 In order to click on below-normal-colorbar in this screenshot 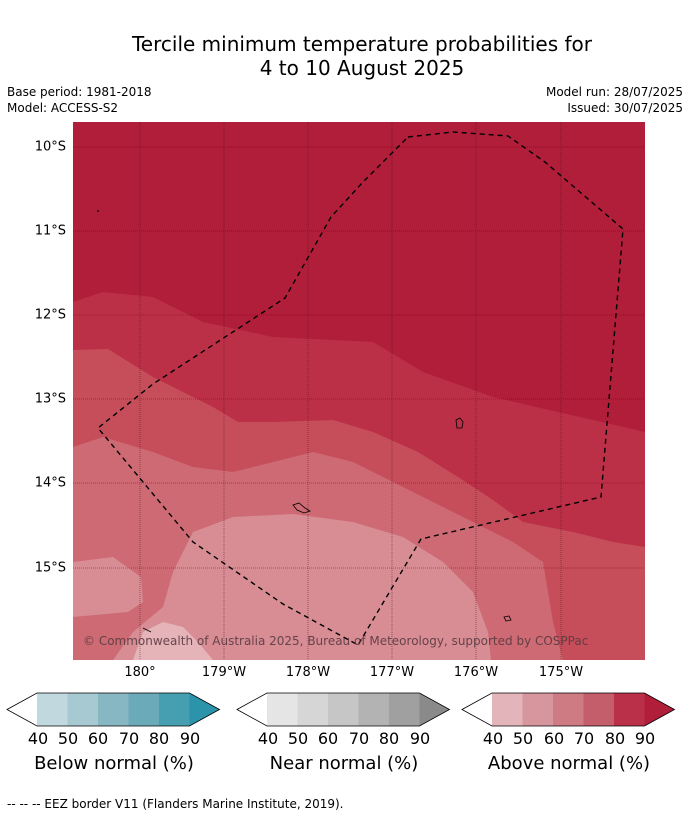, I will do `click(113, 709)`.